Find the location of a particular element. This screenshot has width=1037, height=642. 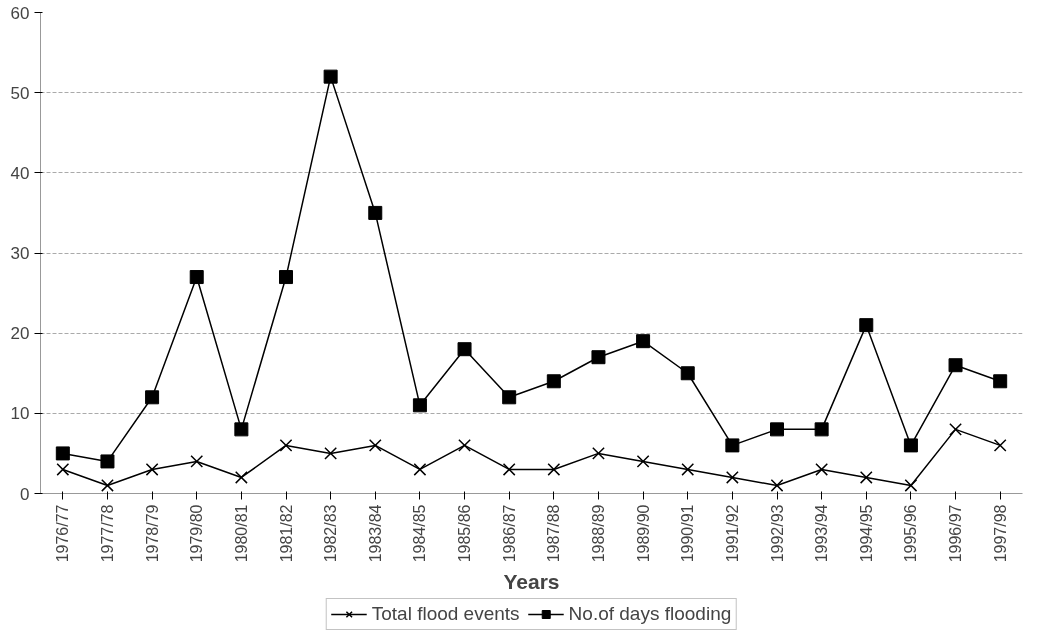

x-tick-label: 1978/79 is located at coordinates (152, 533).